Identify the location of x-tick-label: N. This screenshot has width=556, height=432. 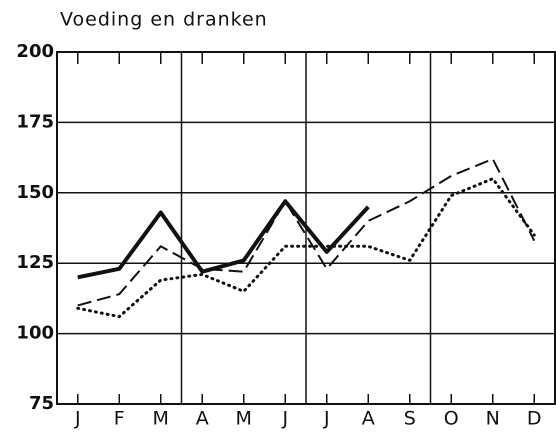
(493, 419).